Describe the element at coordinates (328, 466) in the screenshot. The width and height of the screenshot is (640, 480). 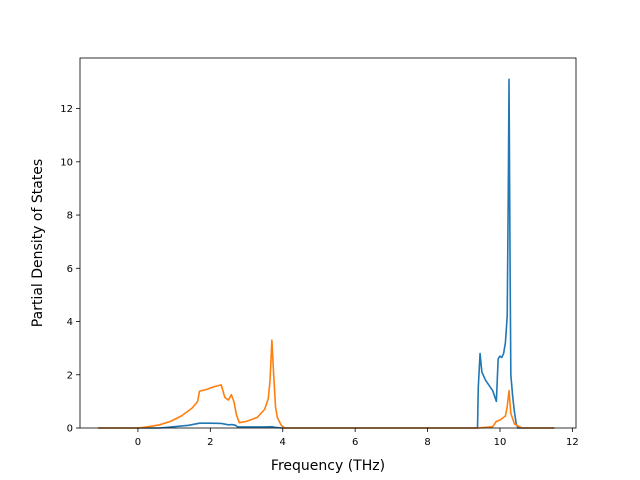
I see `x-axis-label: Frequency (THz)` at that location.